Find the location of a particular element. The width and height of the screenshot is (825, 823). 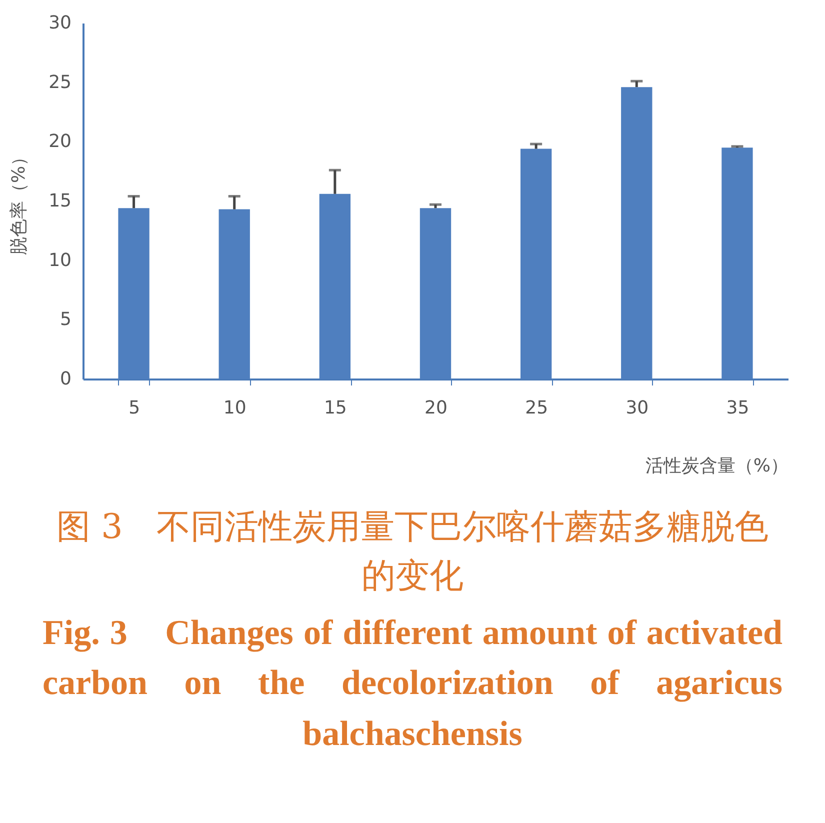

y-tick-label: 25 is located at coordinates (60, 82).